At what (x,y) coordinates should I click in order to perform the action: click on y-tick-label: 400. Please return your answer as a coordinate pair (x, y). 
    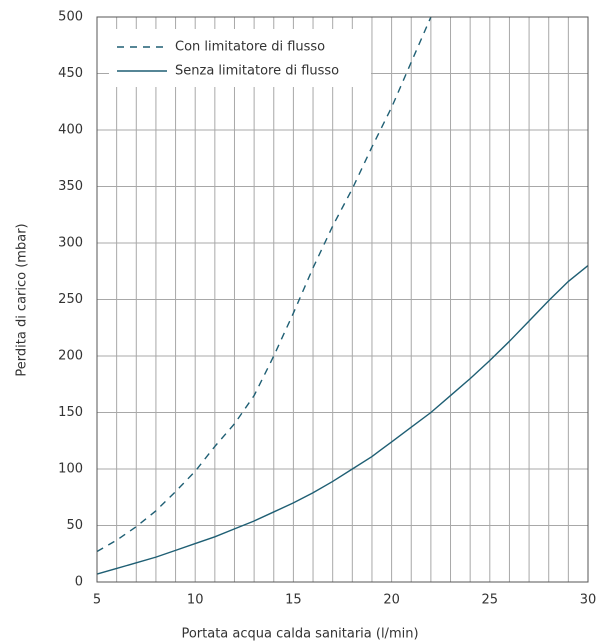
    Looking at the image, I should click on (70, 130).